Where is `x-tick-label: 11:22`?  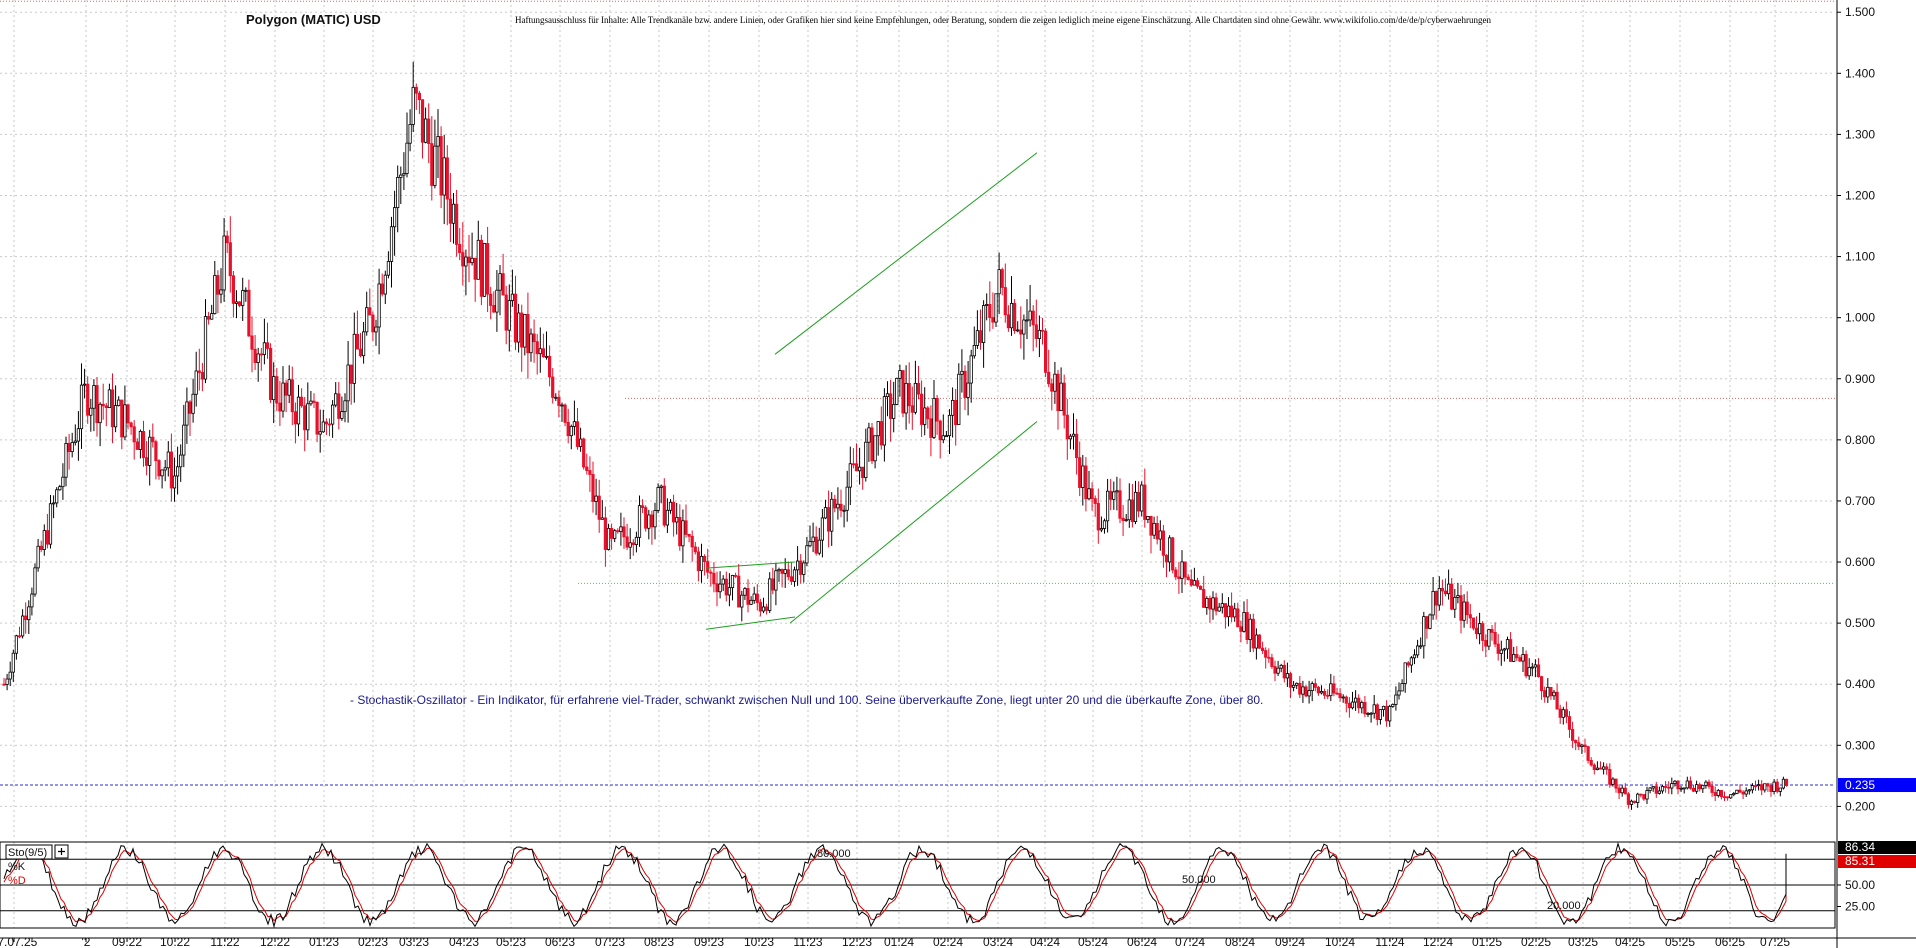 x-tick-label: 11:22 is located at coordinates (224, 941).